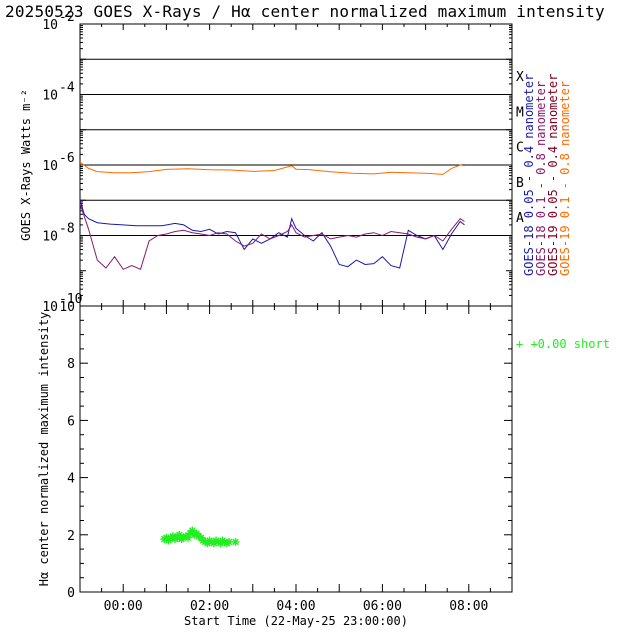  Describe the element at coordinates (541, 178) in the screenshot. I see `xray-legend-entry: GOES-18 0.1 - 0.8 nanometer` at that location.